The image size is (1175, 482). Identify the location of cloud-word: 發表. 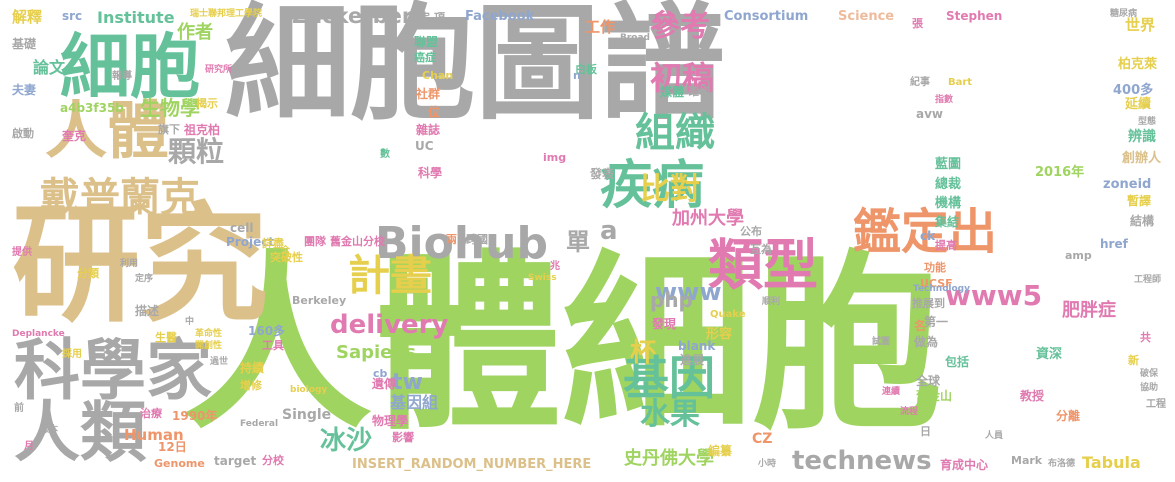
(602, 174).